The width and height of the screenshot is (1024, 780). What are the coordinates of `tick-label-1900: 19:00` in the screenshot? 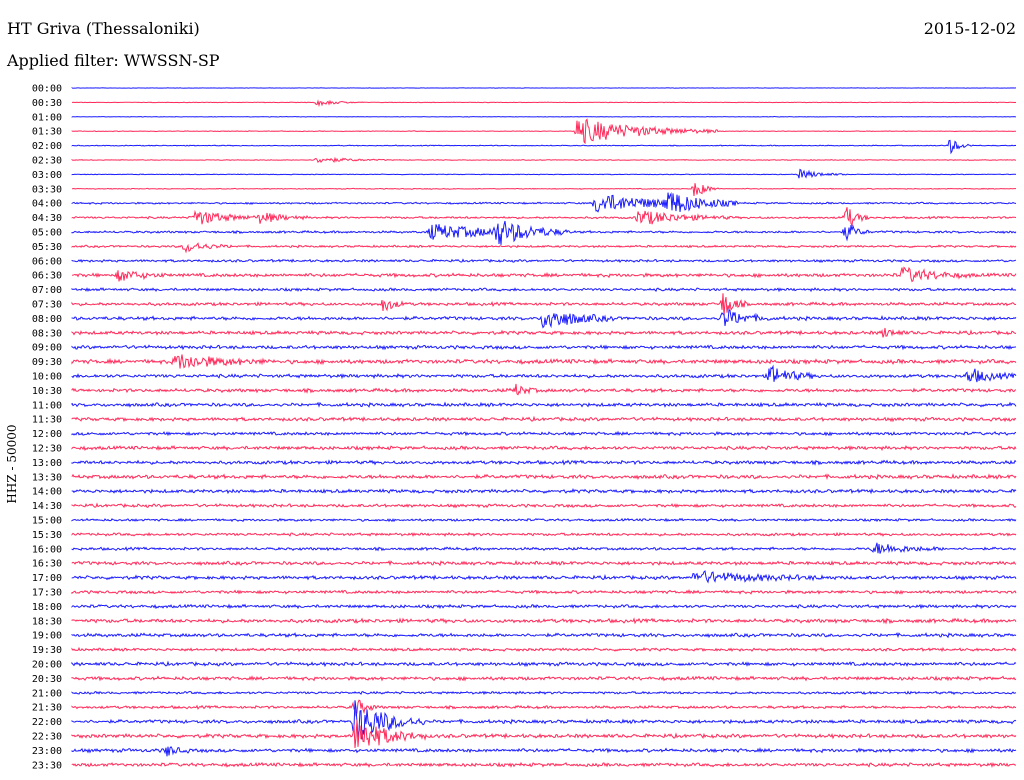 It's located at (47, 636).